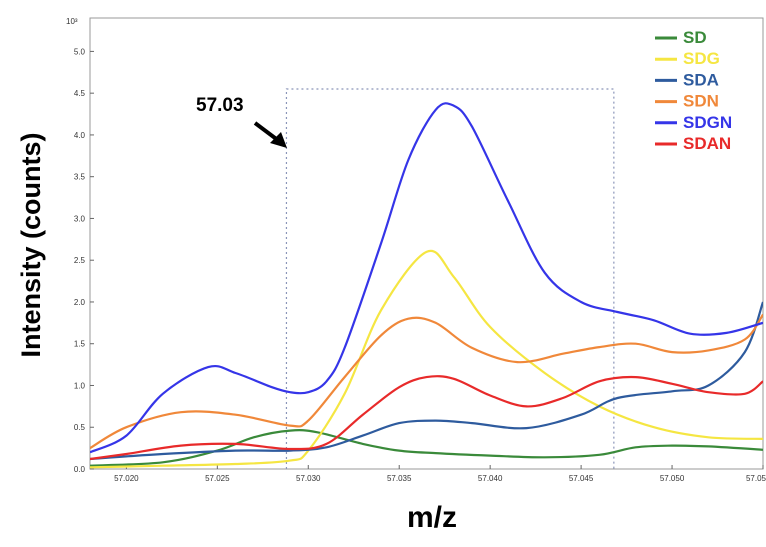 This screenshot has height=547, width=766. What do you see at coordinates (80, 260) in the screenshot?
I see `y-tick-label: 2.5` at bounding box center [80, 260].